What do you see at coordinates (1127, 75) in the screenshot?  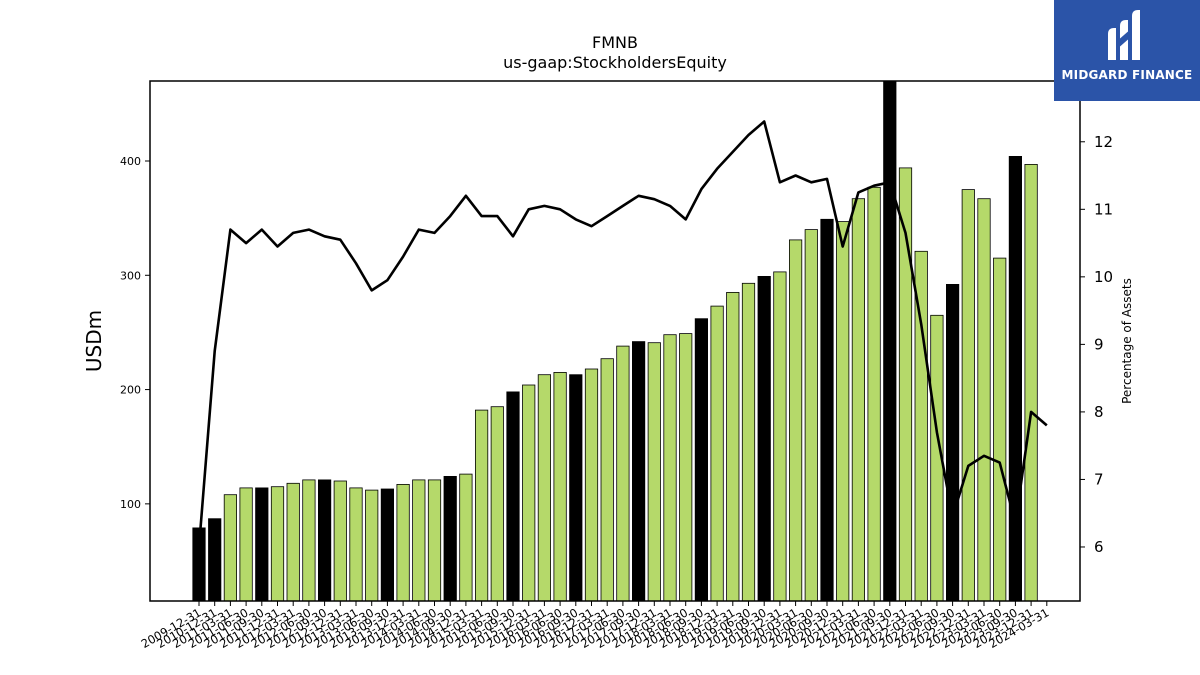 I see `logo-brand-text: MIDGARD FINANCE` at bounding box center [1127, 75].